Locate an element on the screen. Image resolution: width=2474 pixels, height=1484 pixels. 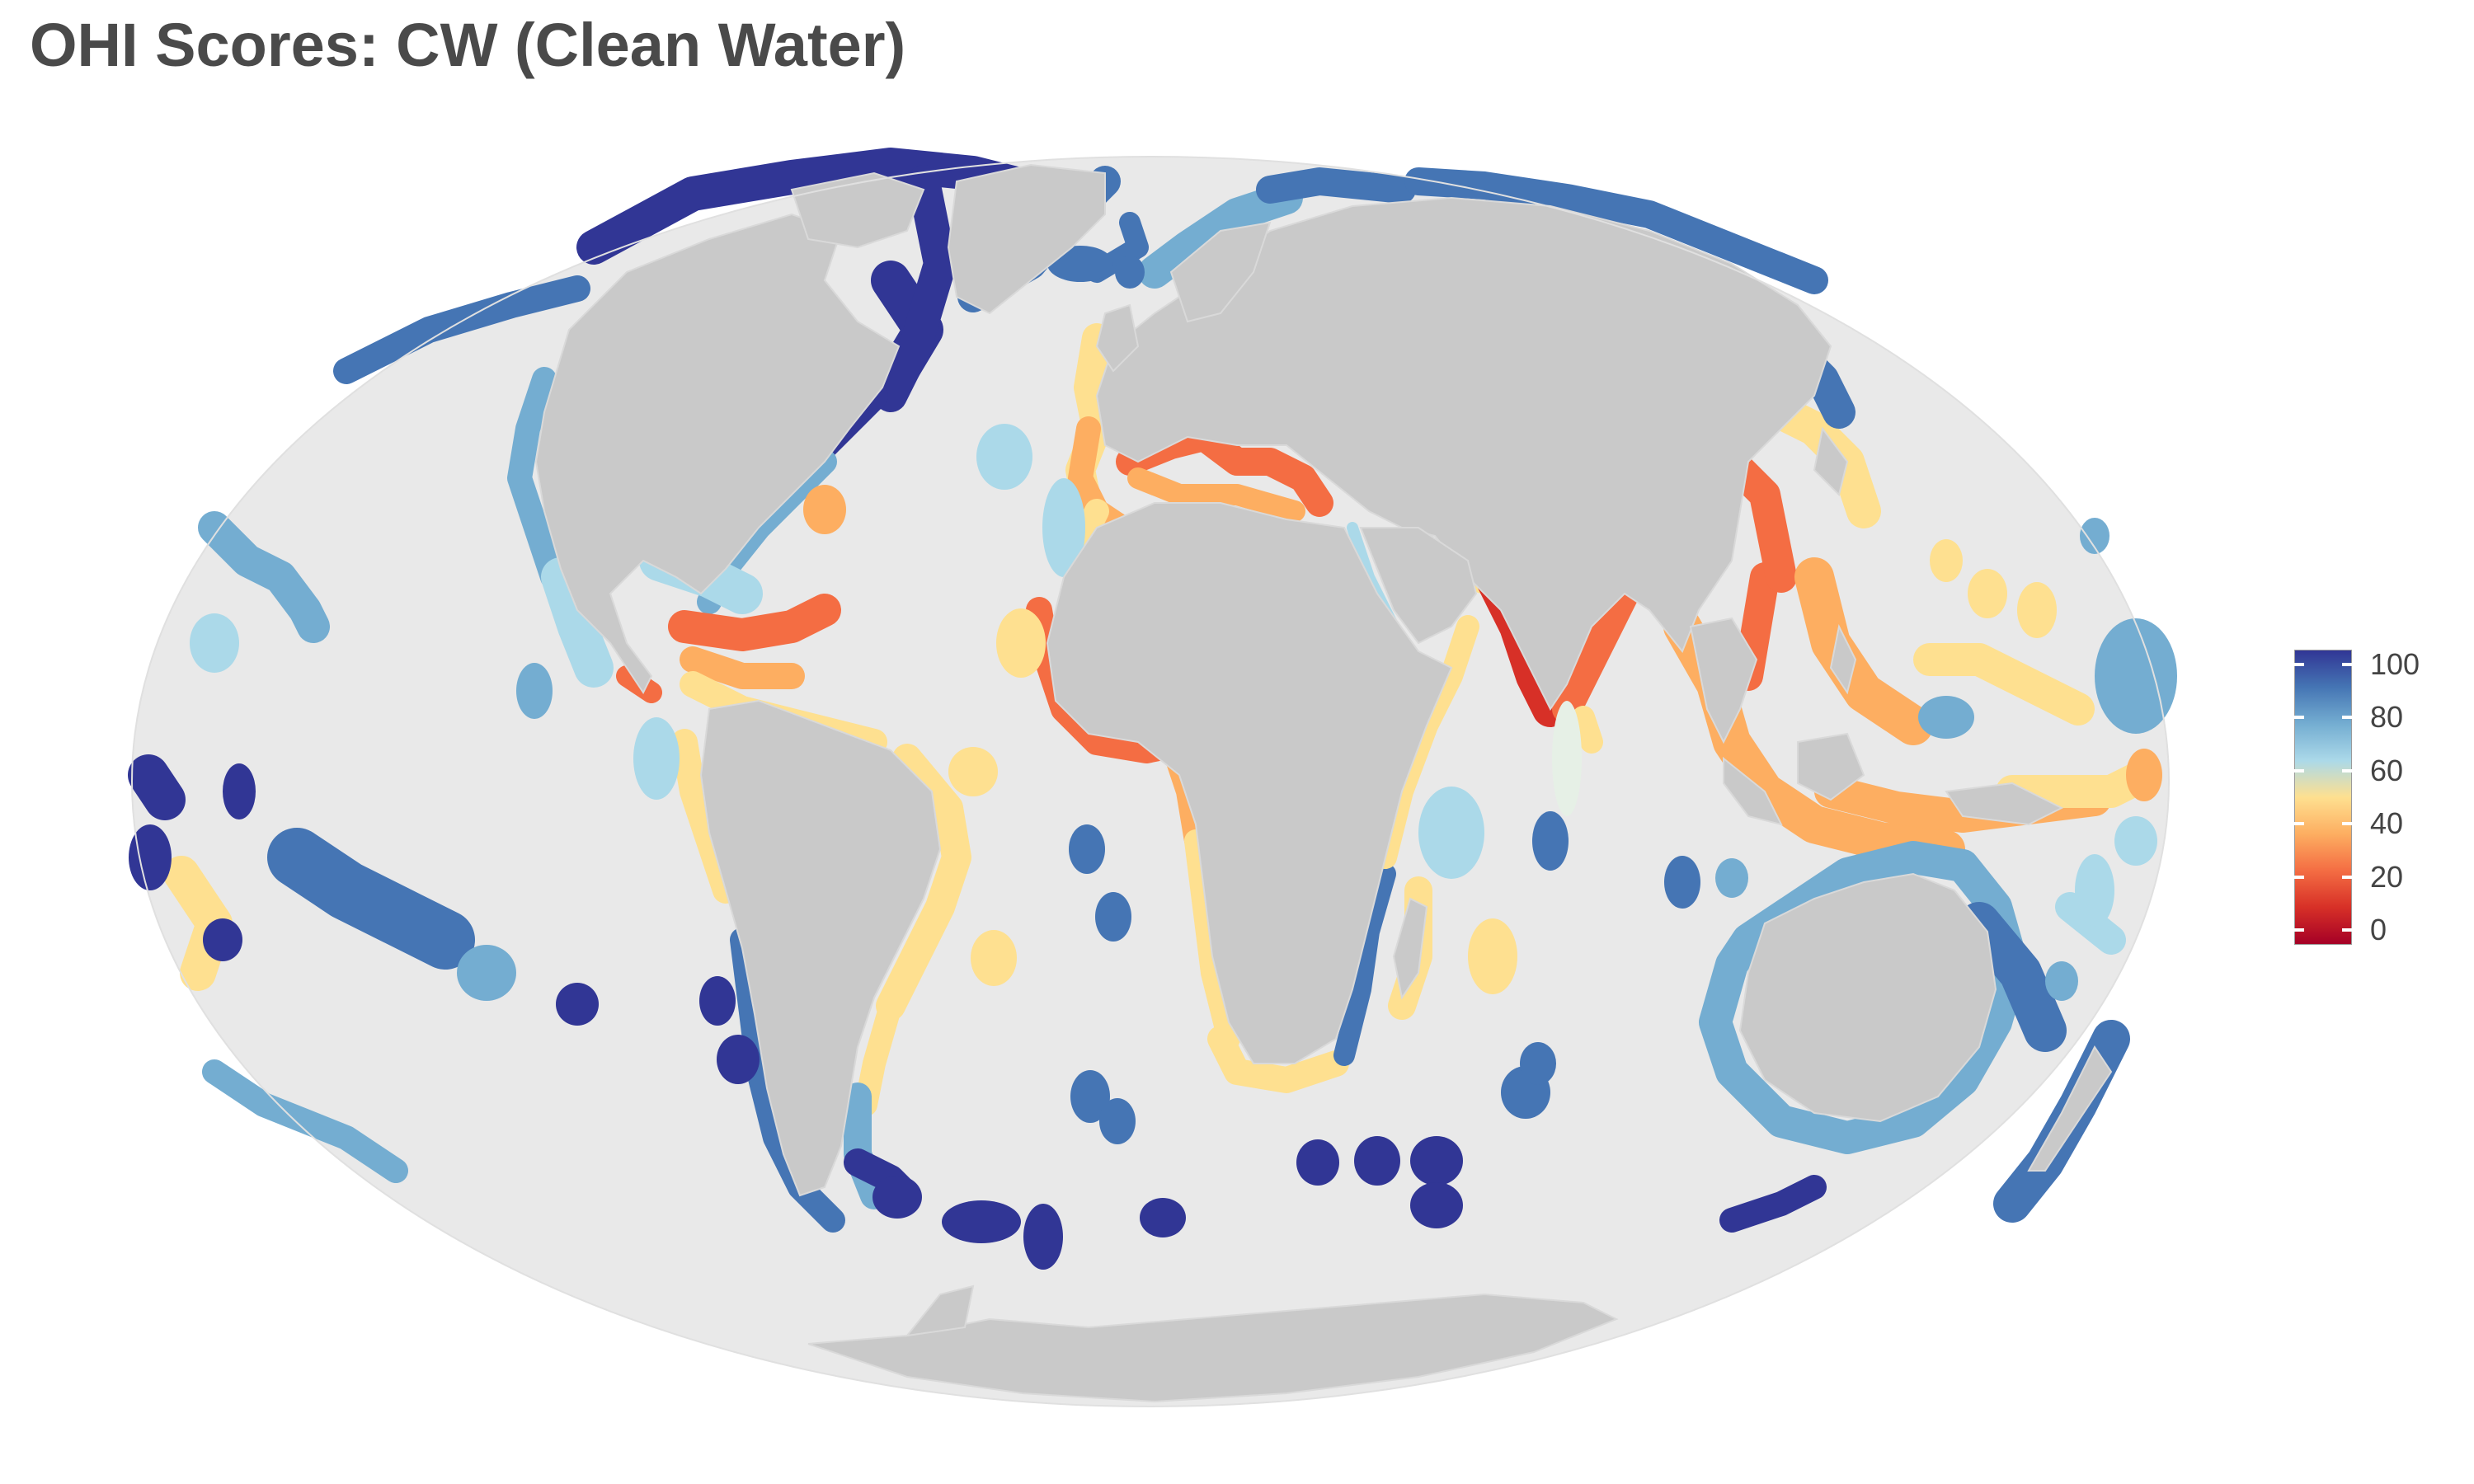
greenland is located at coordinates (1026, 239).